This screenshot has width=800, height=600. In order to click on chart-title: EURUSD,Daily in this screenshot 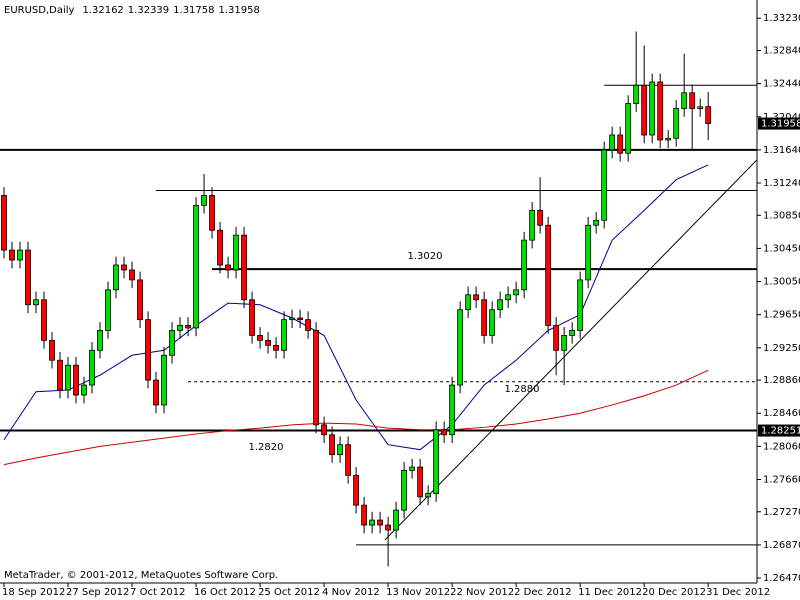, I will do `click(39, 10)`.